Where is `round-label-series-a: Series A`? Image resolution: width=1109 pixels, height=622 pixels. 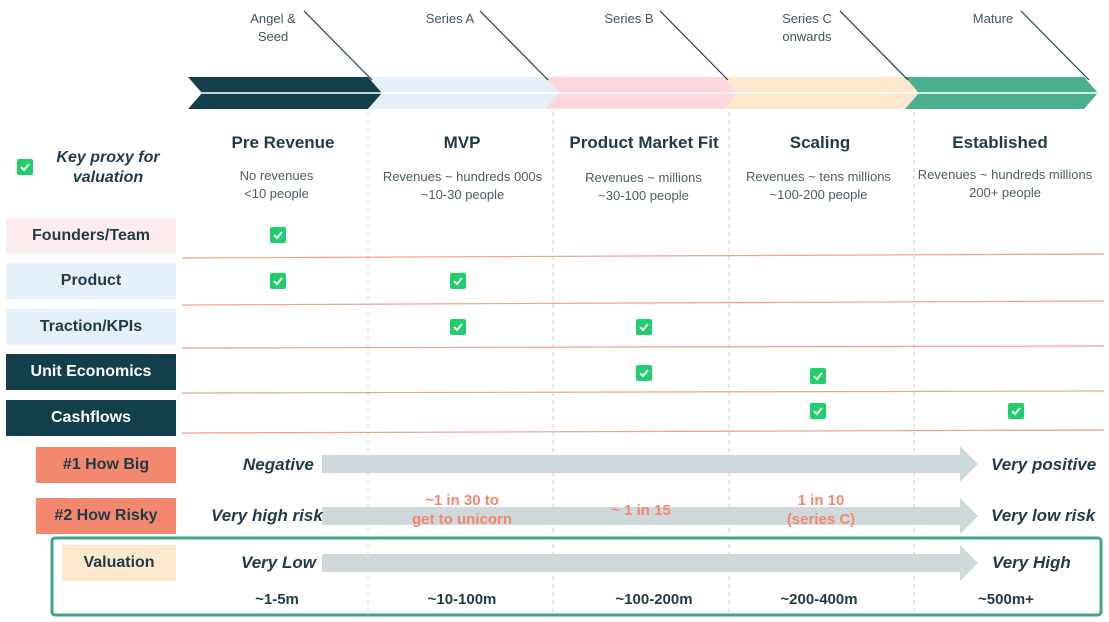
round-label-series-a: Series A is located at coordinates (450, 18).